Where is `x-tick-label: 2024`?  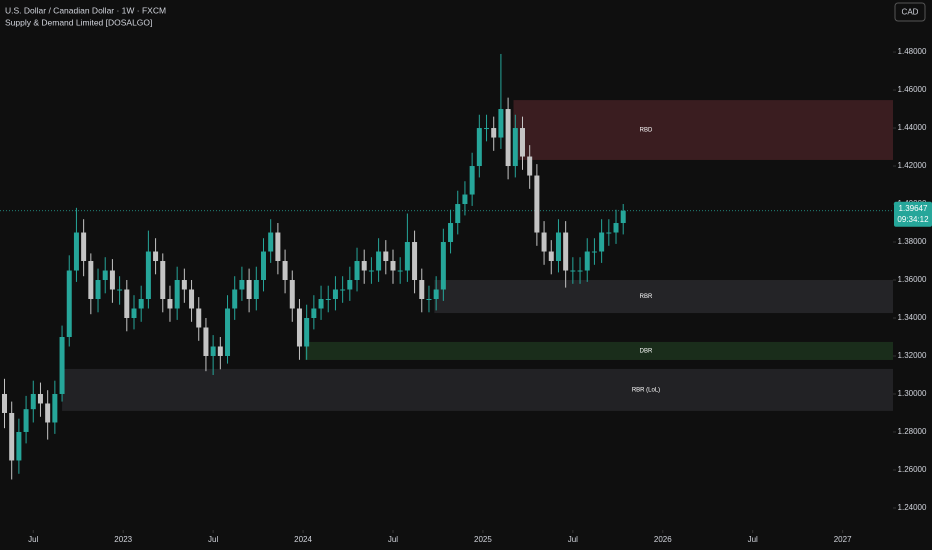 x-tick-label: 2024 is located at coordinates (303, 539).